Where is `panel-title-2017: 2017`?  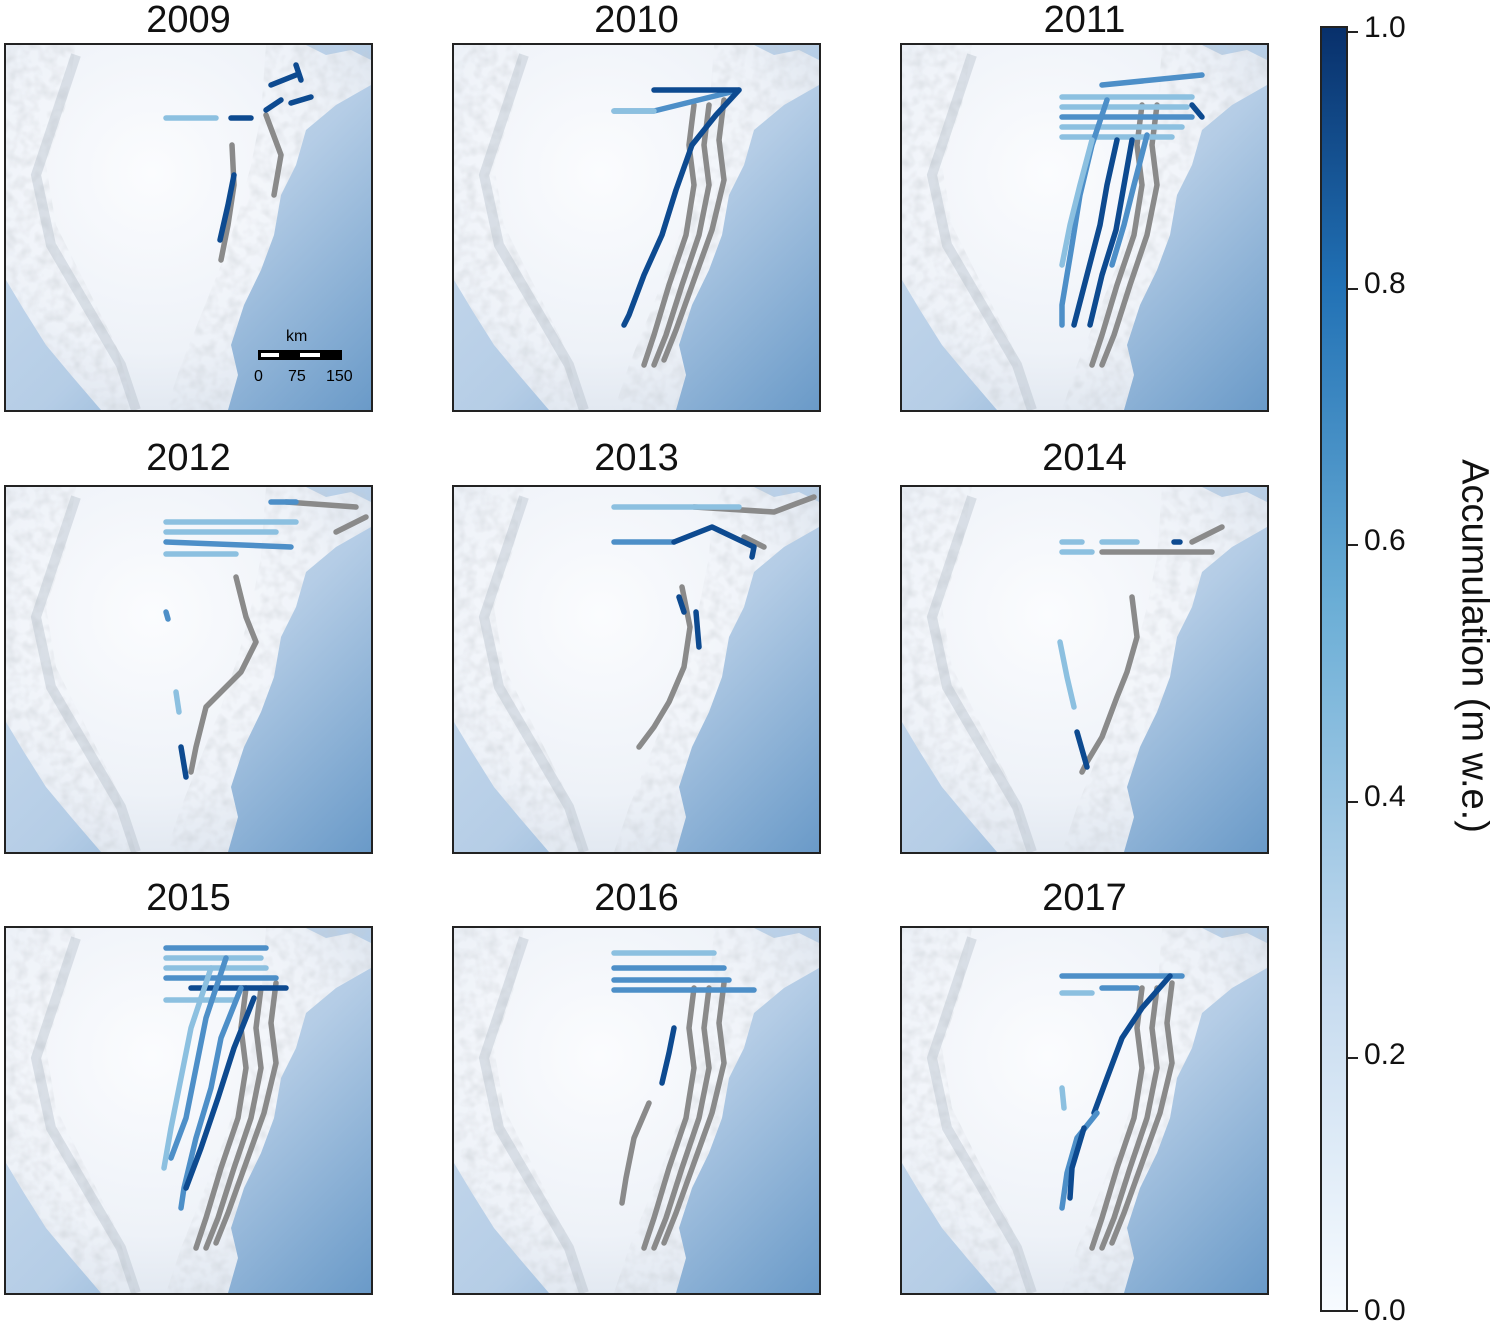
panel-title-2017: 2017 is located at coordinates (1084, 898).